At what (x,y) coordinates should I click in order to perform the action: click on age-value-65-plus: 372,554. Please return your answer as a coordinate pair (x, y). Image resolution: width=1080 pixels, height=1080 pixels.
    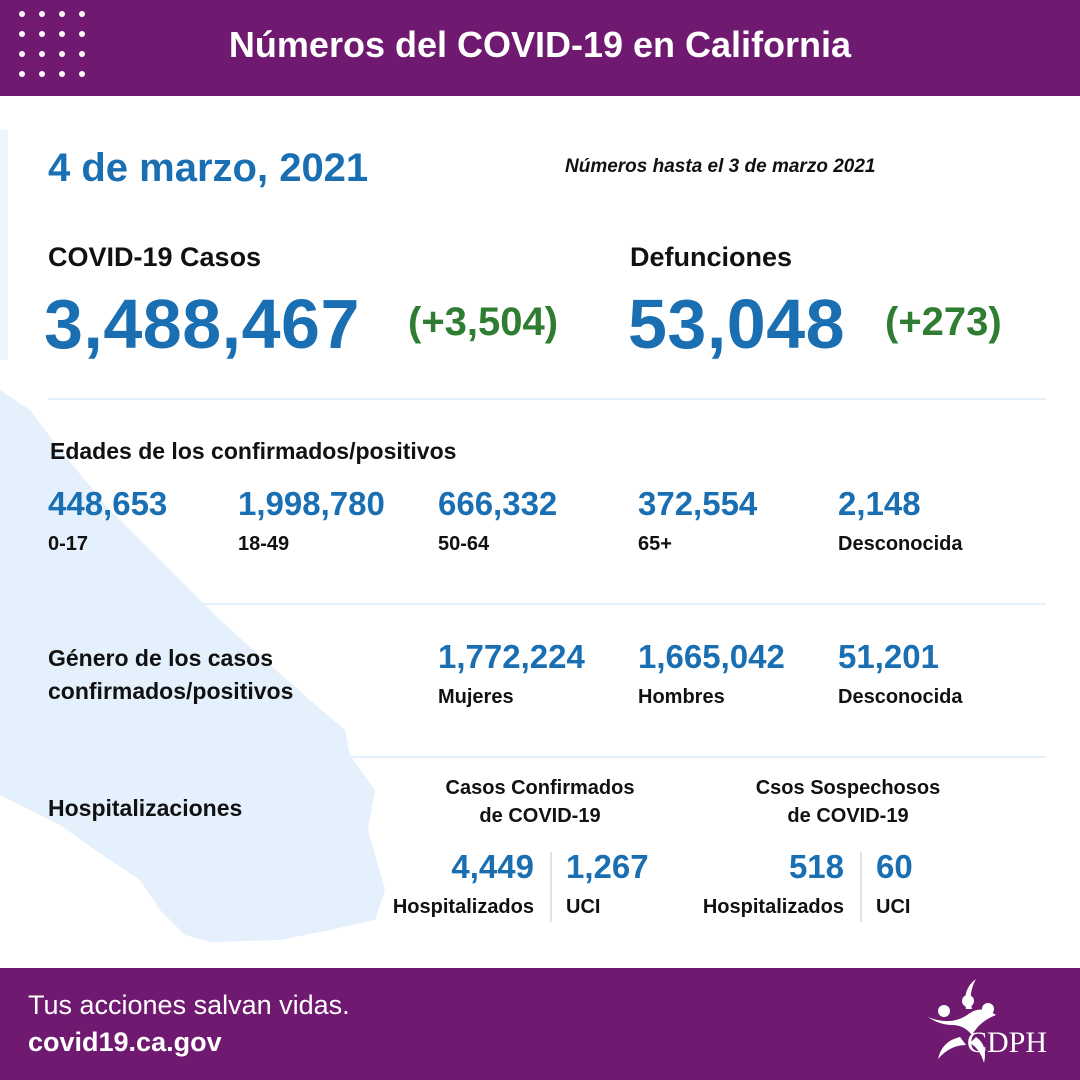
    Looking at the image, I should click on (698, 503).